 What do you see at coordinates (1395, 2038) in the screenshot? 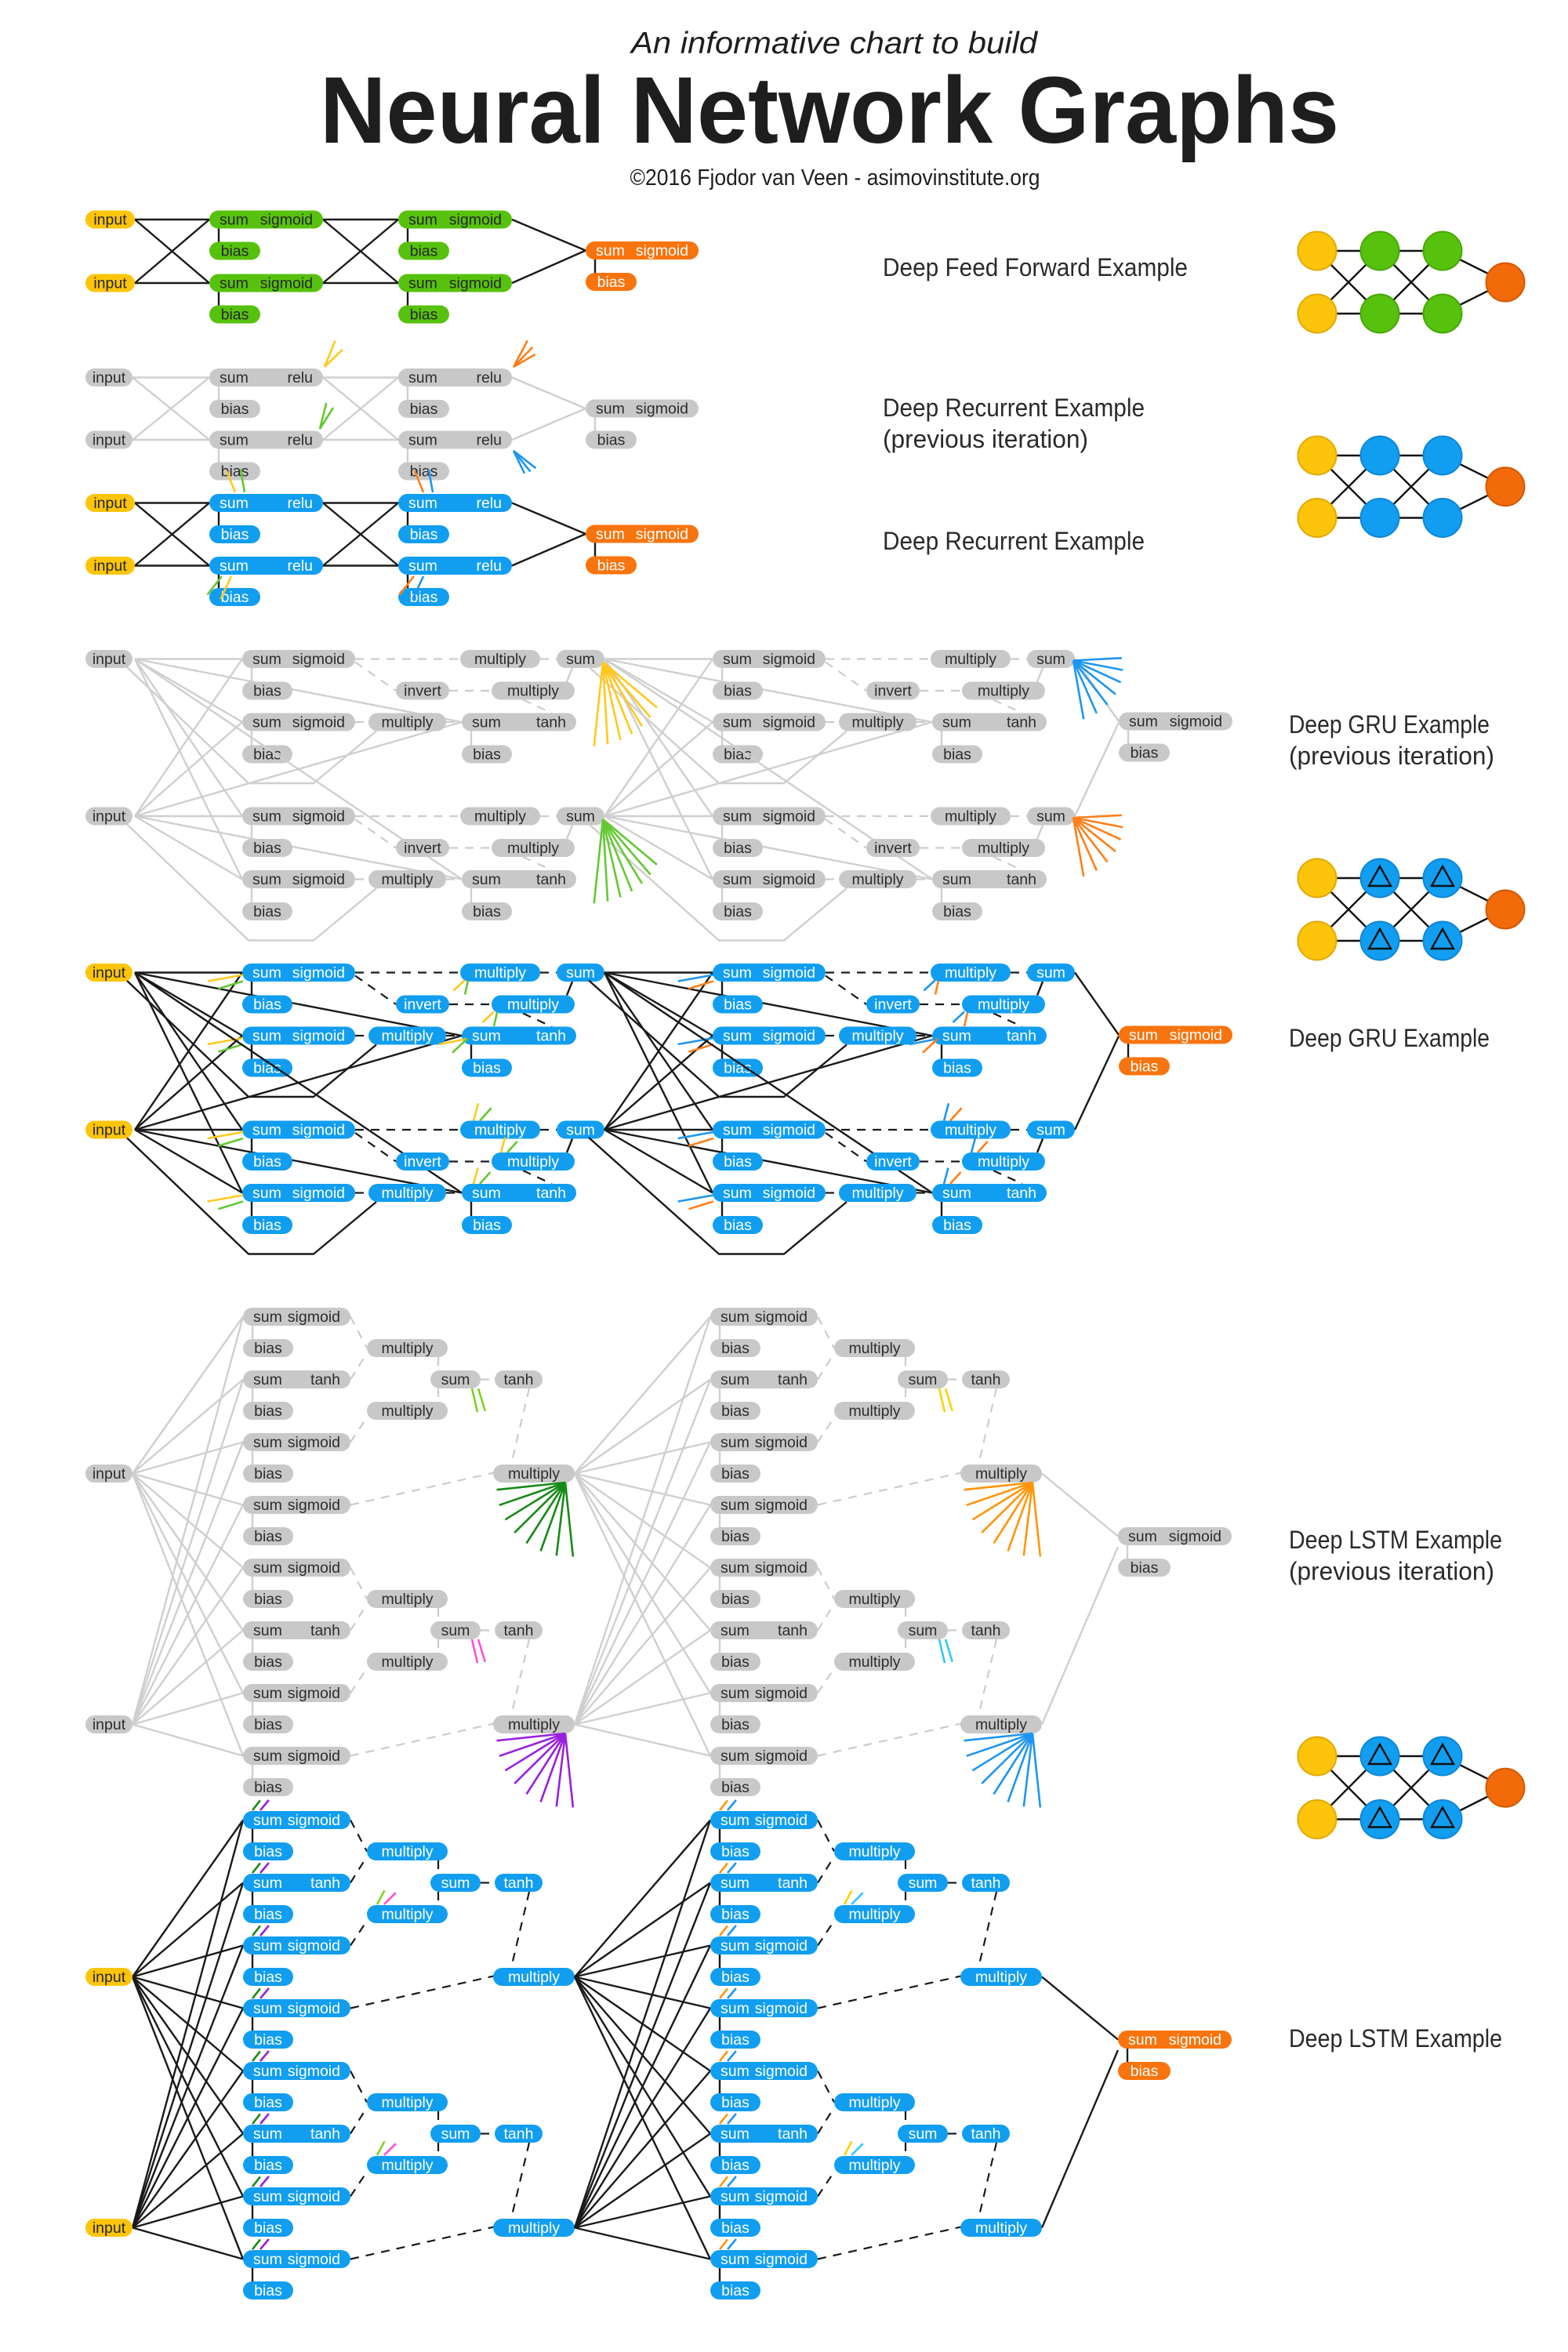
I see `svg-text: Deep LSTM Example` at bounding box center [1395, 2038].